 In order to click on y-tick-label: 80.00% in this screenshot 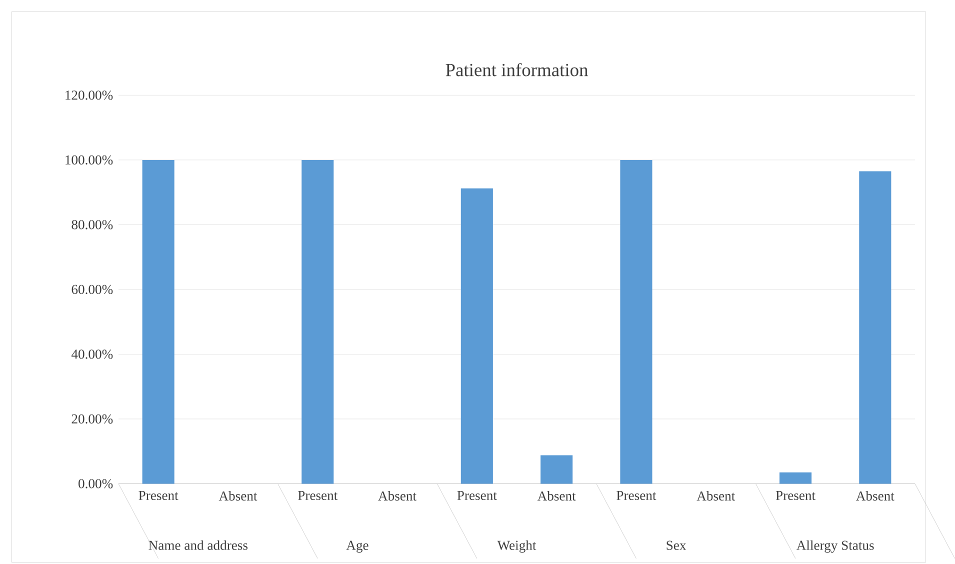, I will do `click(92, 225)`.